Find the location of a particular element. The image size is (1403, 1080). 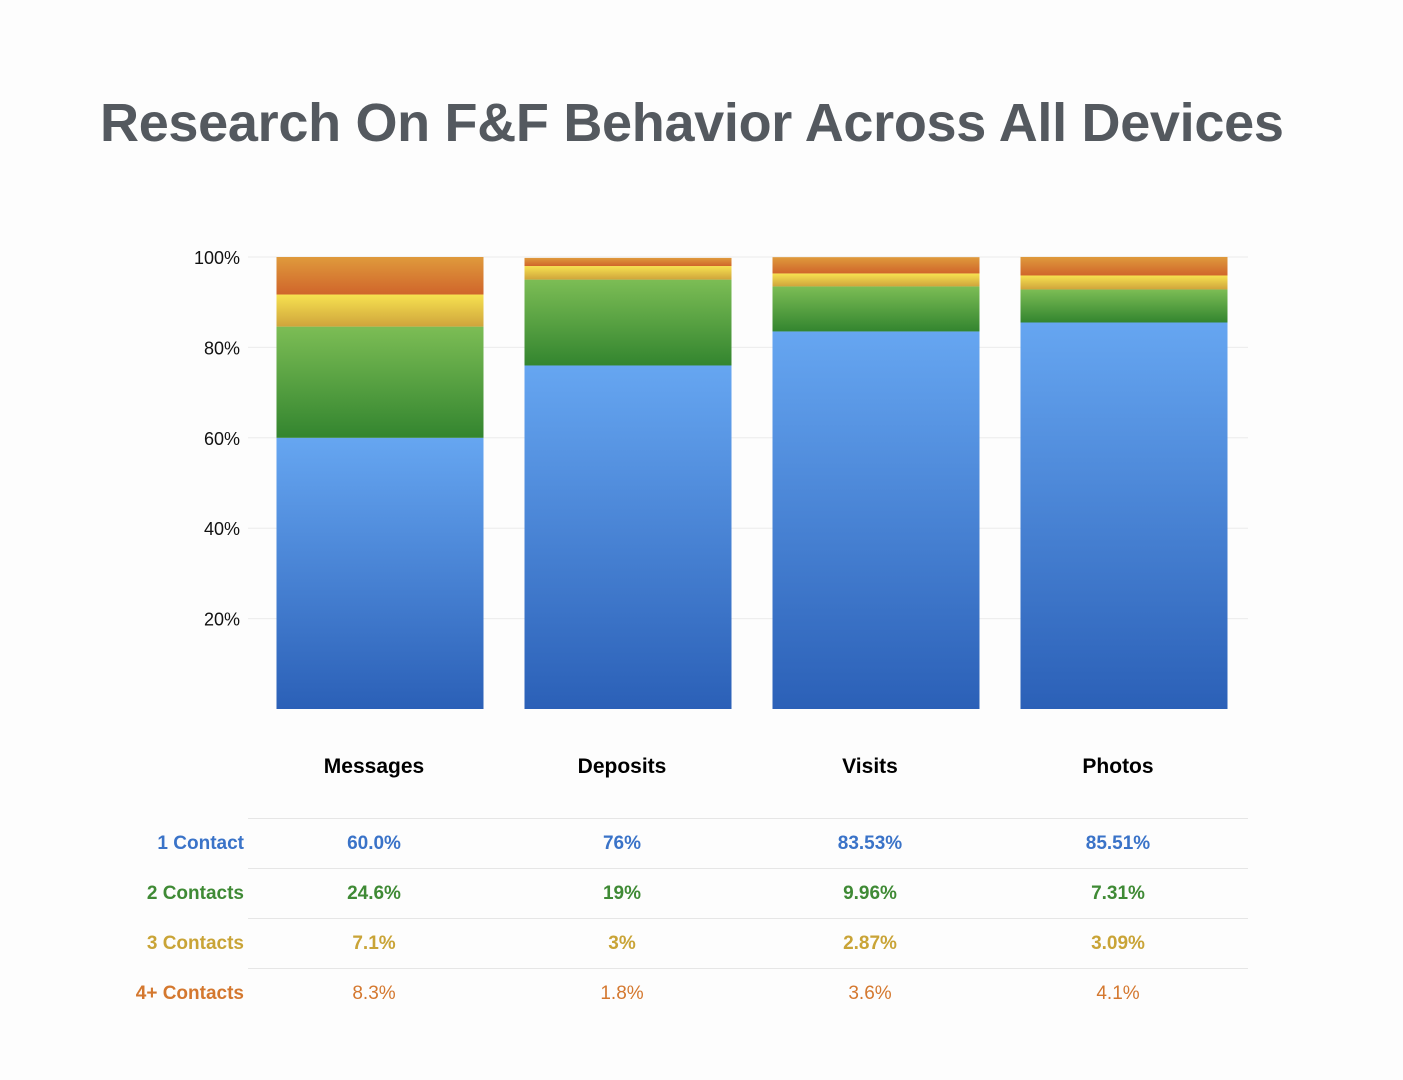

y-tick-label: 100% is located at coordinates (217, 258).